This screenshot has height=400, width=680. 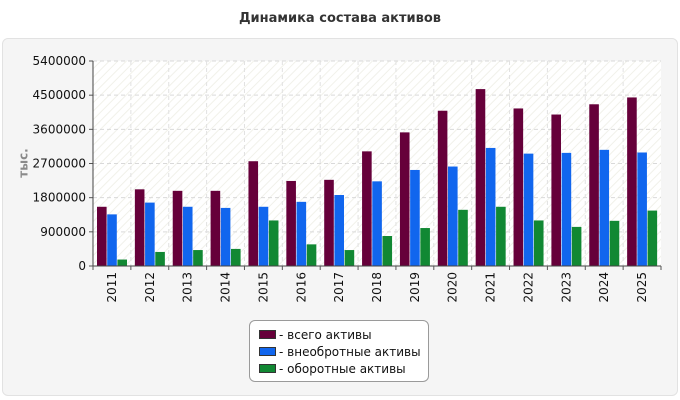 I want to click on legend-item-current: - оборотные активы, so click(x=343, y=368).